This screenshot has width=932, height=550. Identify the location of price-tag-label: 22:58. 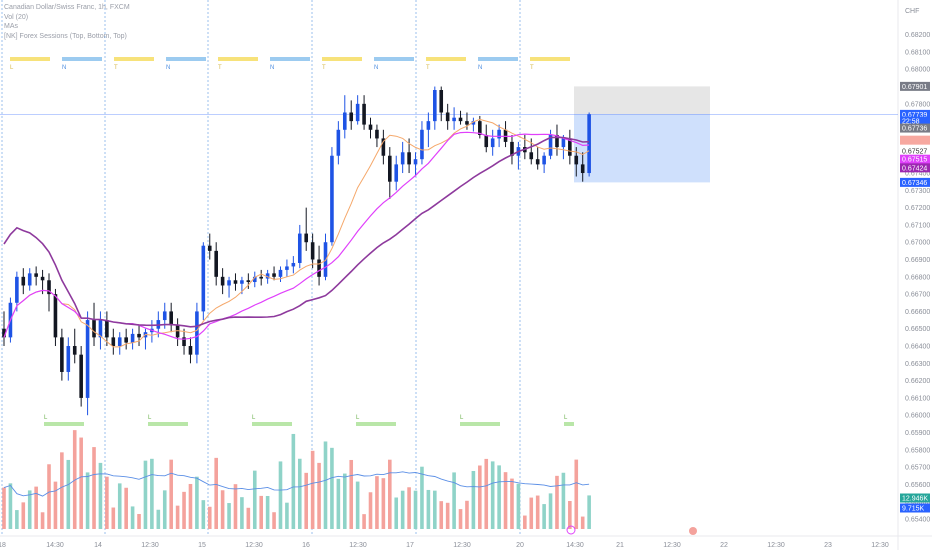
(911, 122).